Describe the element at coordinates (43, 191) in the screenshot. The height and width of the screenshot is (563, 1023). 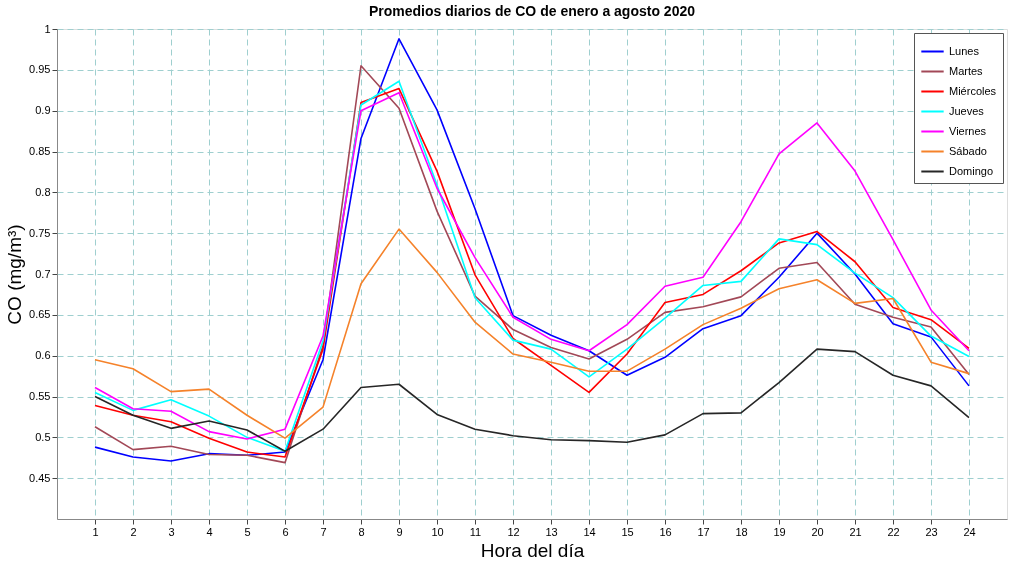
I see `y-tick-label: 0.8` at that location.